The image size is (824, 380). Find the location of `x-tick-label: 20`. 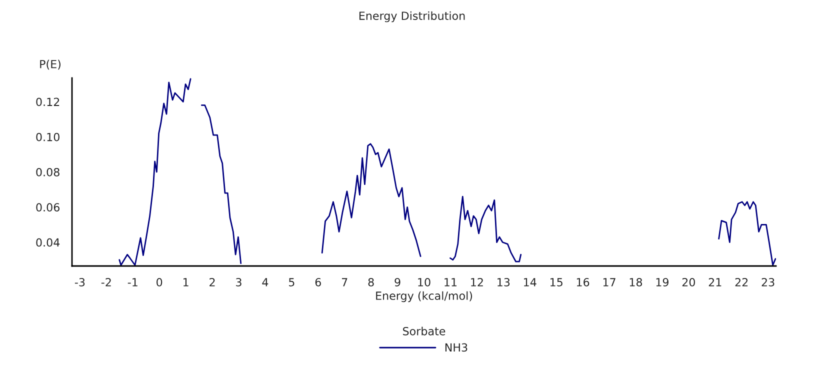

x-tick-label: 20 is located at coordinates (688, 282).